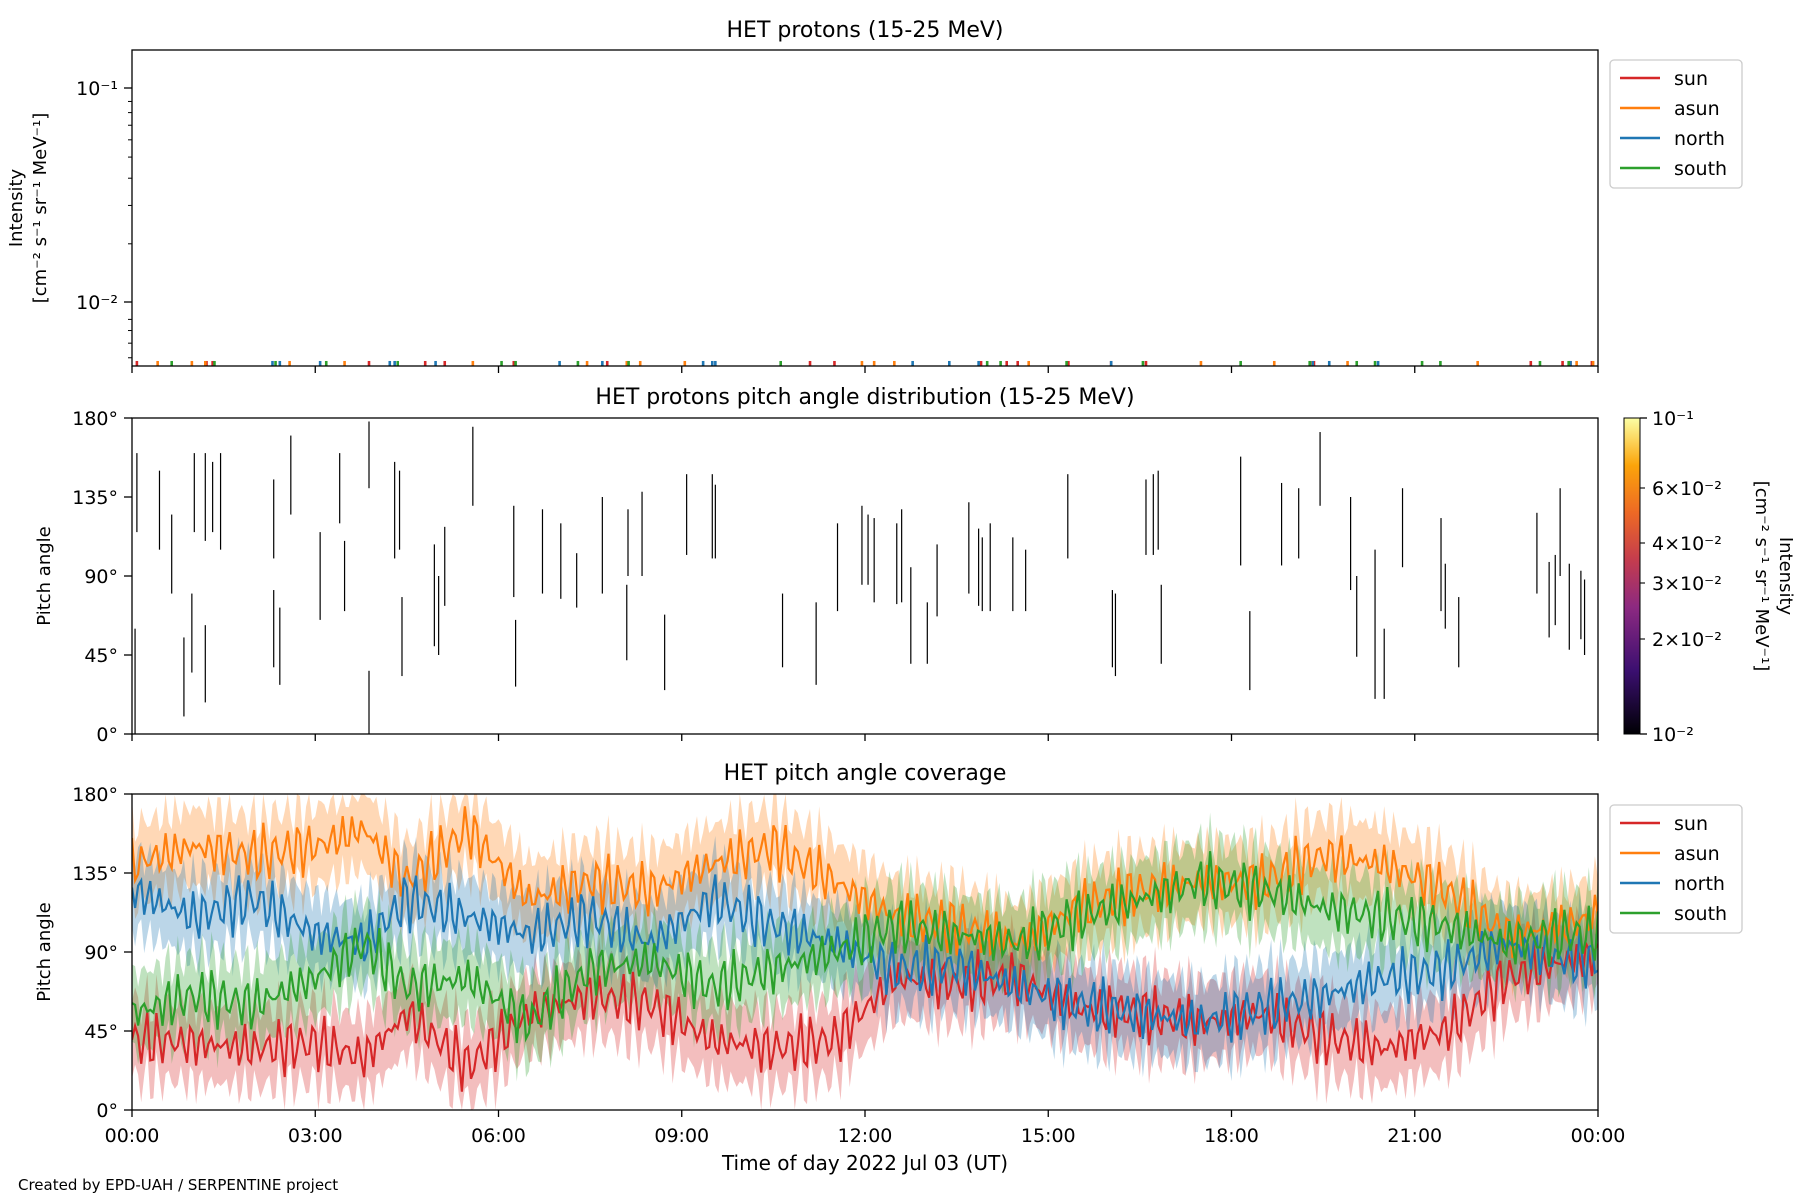  Describe the element at coordinates (681, 1136) in the screenshot. I see `xtick-label-0900: 09:00` at that location.